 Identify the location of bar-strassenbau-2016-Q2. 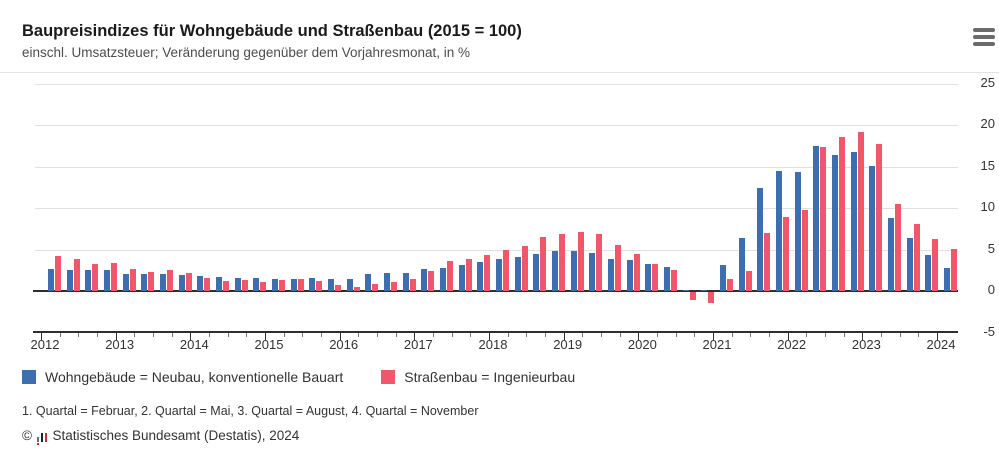
(375, 287).